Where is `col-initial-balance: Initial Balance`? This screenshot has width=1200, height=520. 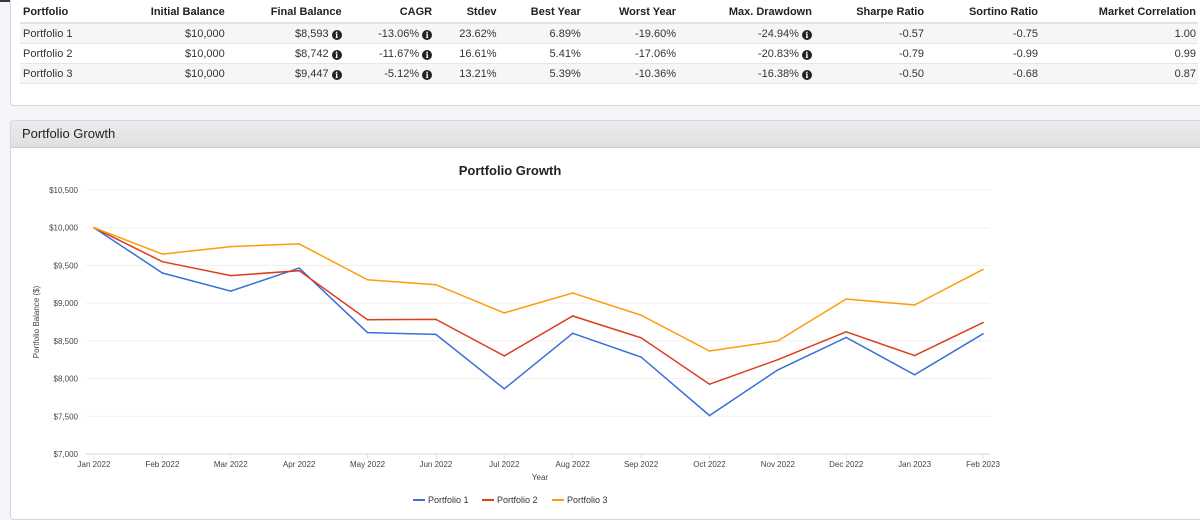
col-initial-balance: Initial Balance is located at coordinates (166, 13).